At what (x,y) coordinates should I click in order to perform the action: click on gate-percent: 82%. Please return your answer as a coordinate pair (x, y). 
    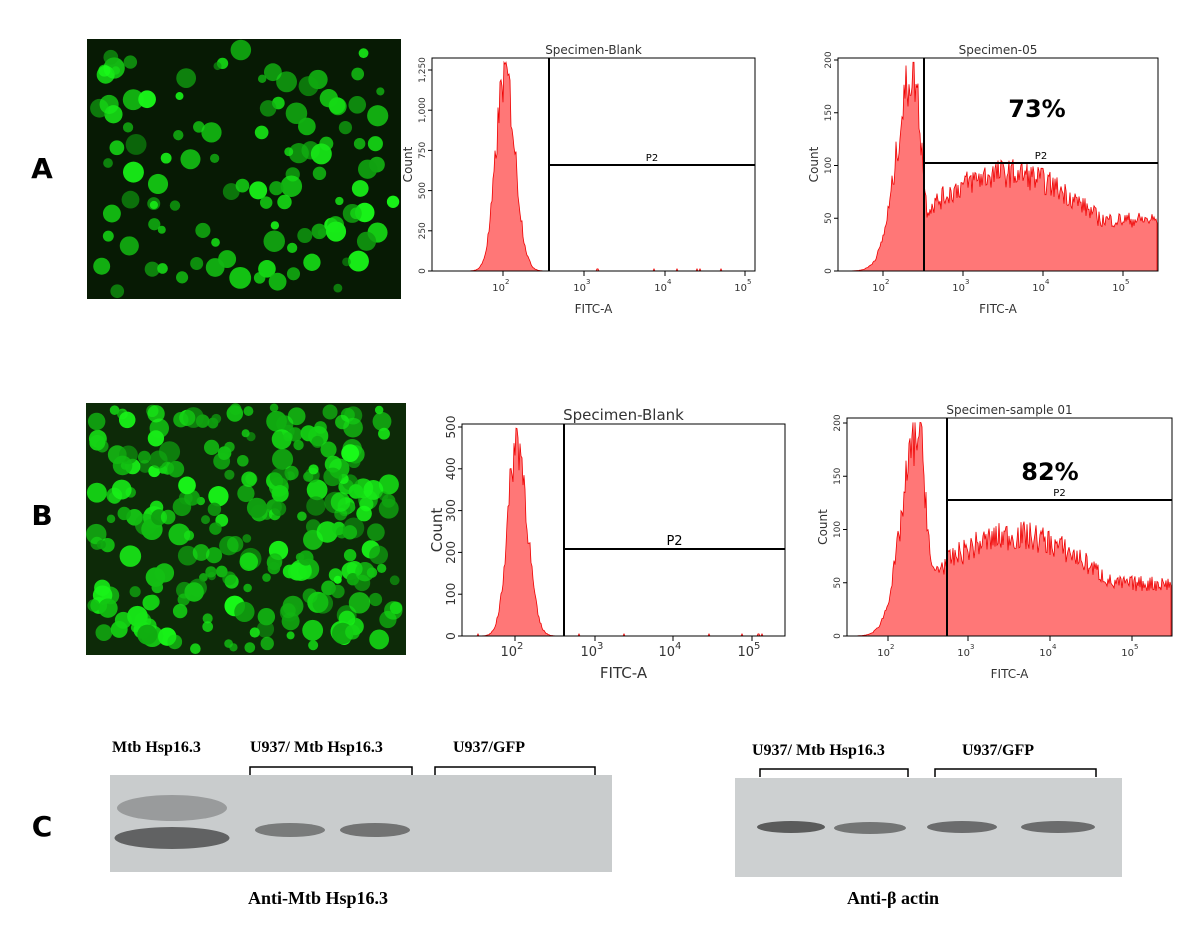
    Looking at the image, I should click on (1049, 472).